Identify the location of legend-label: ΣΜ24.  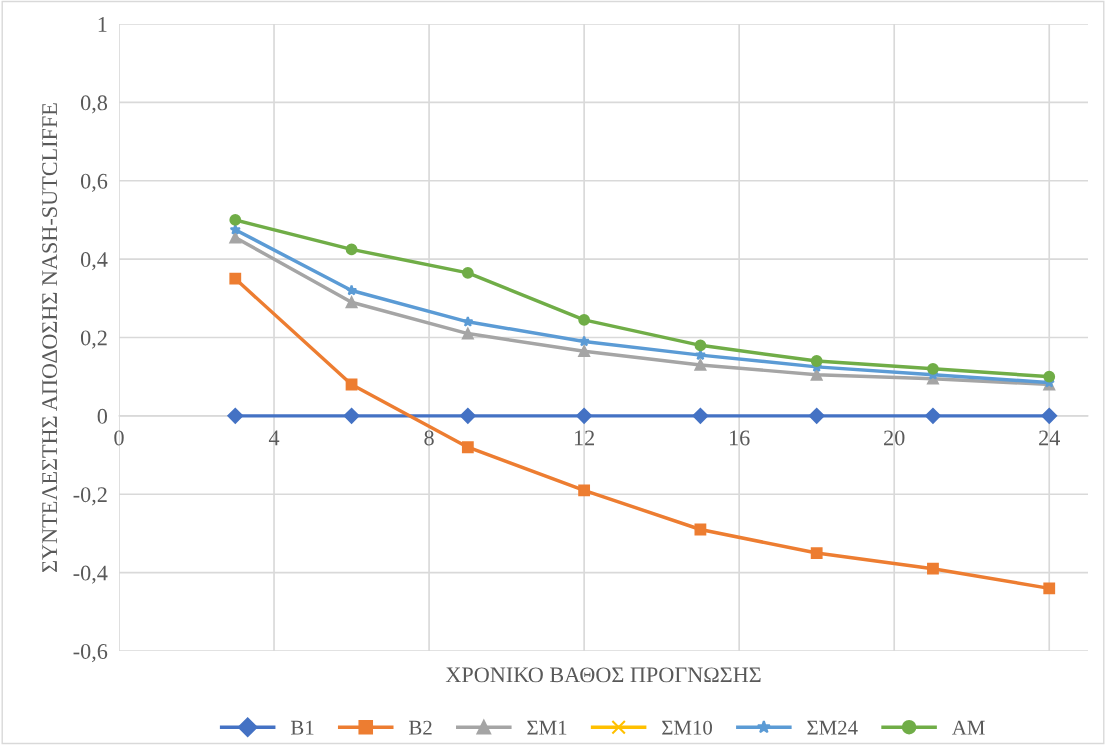
(832, 727).